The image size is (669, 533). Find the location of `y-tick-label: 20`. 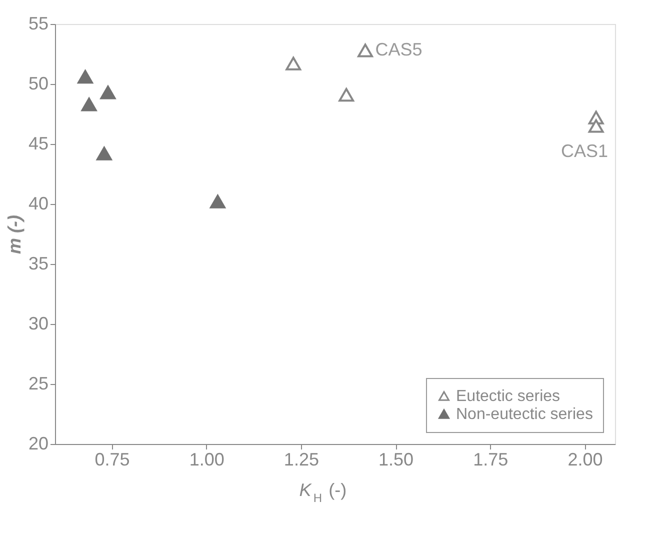

y-tick-label: 20 is located at coordinates (38, 444).